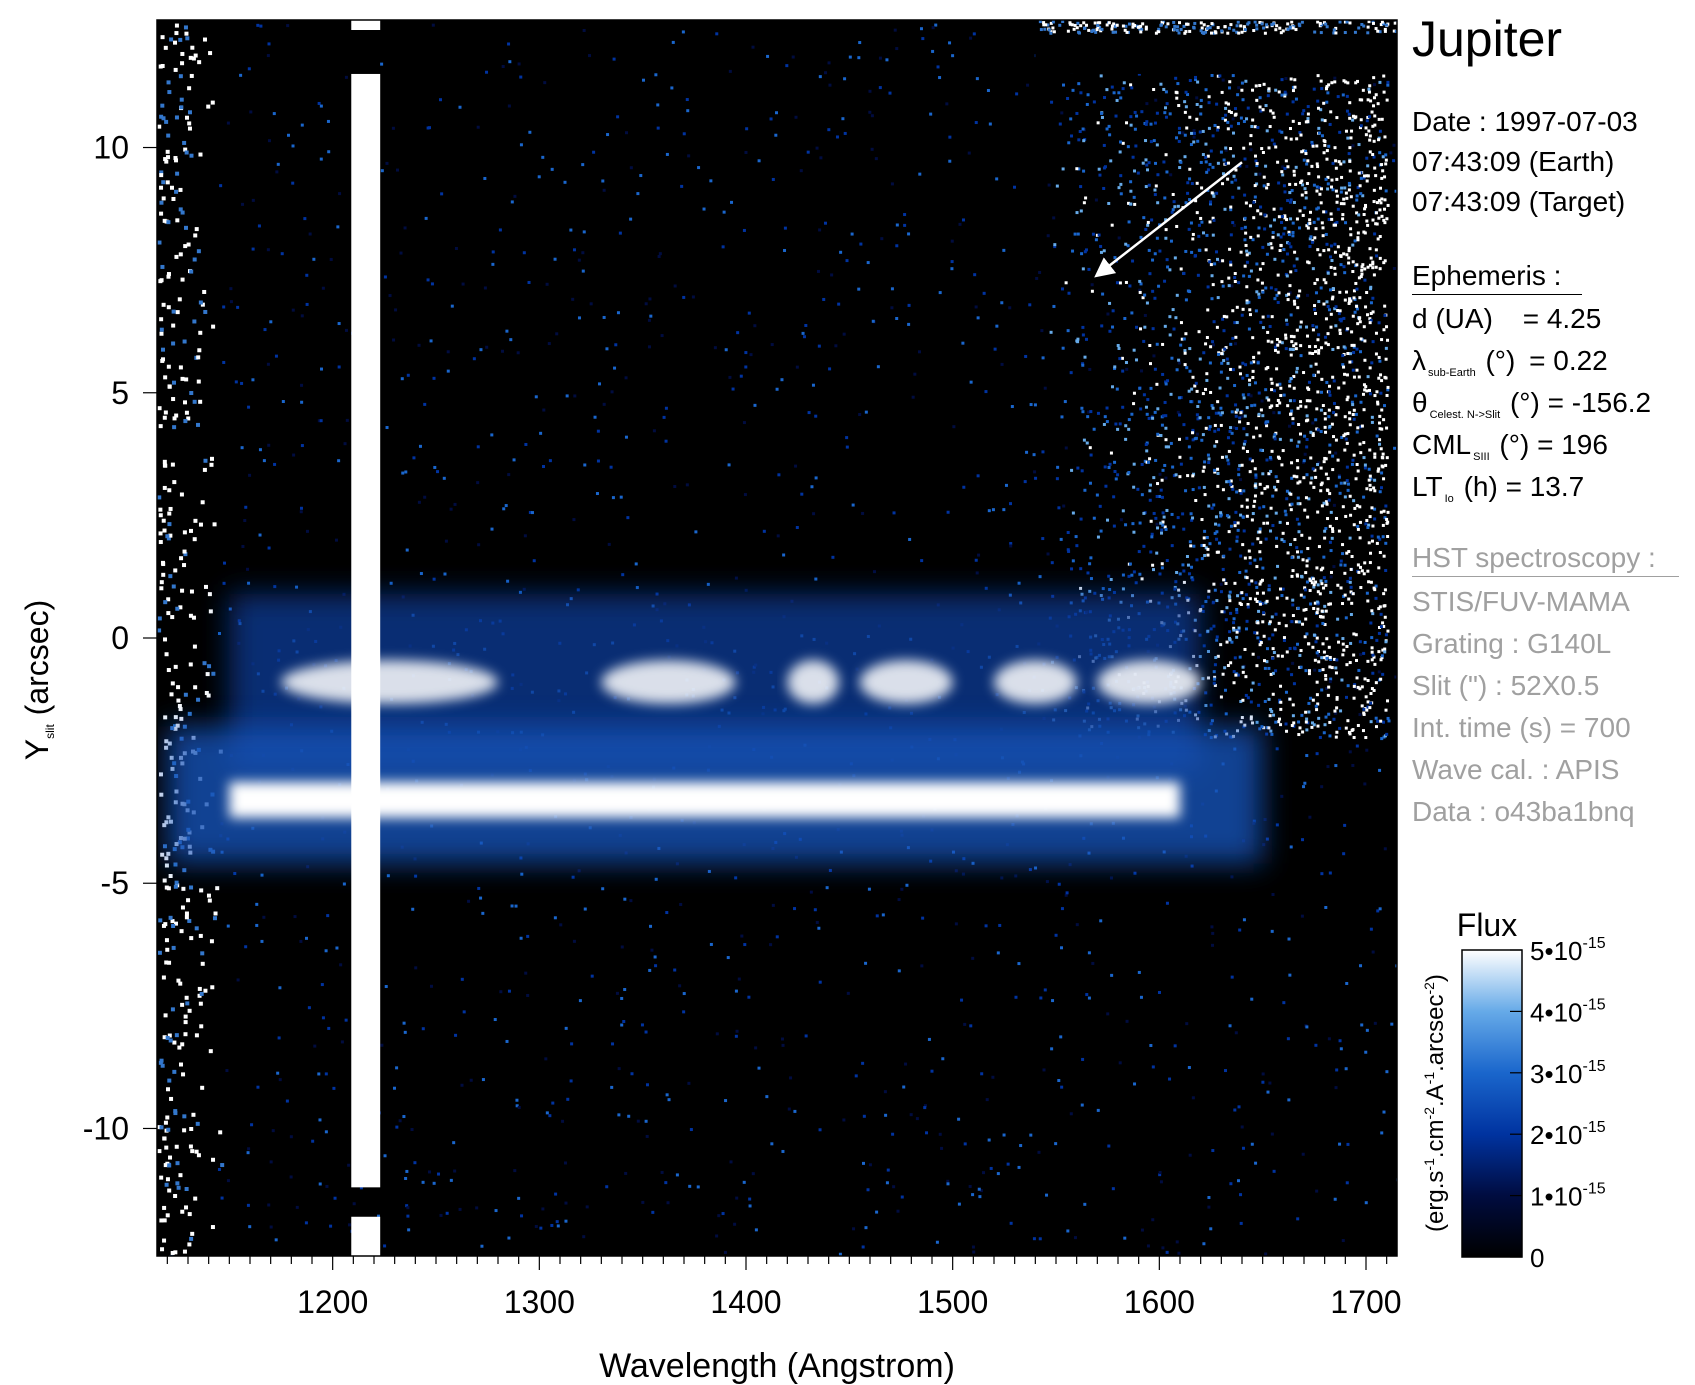  Describe the element at coordinates (1500, 360) in the screenshot. I see `lambda-unit: (°)` at that location.